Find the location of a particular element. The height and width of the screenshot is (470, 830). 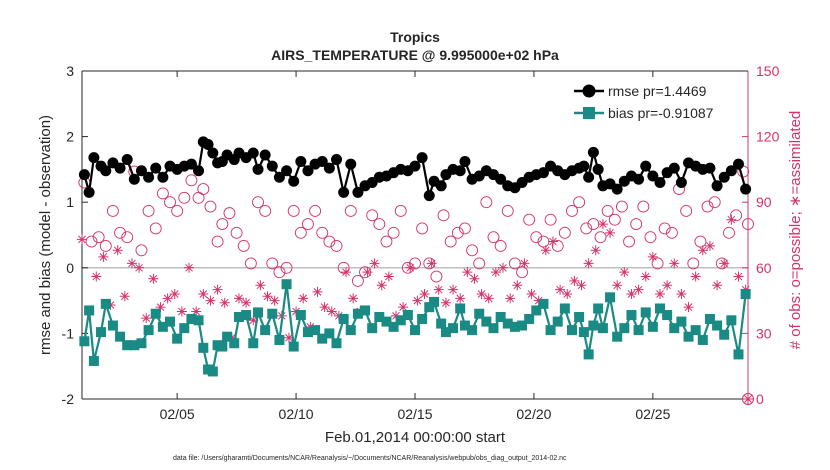

origin-possible-marker is located at coordinates (748, 399).